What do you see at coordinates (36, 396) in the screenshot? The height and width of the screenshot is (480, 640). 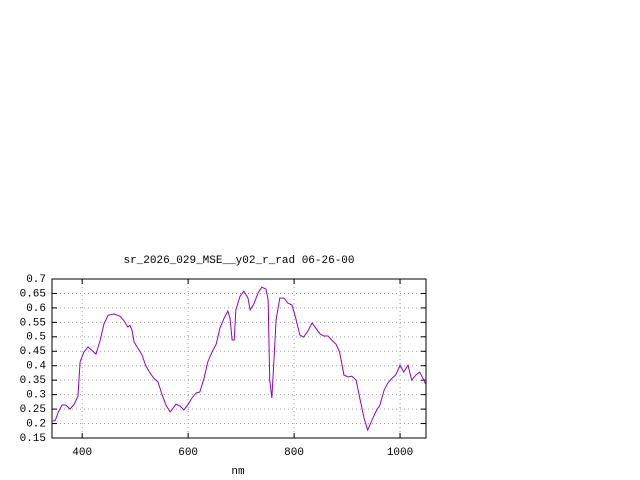 I see `y-tick-label: 0.3` at bounding box center [36, 396].